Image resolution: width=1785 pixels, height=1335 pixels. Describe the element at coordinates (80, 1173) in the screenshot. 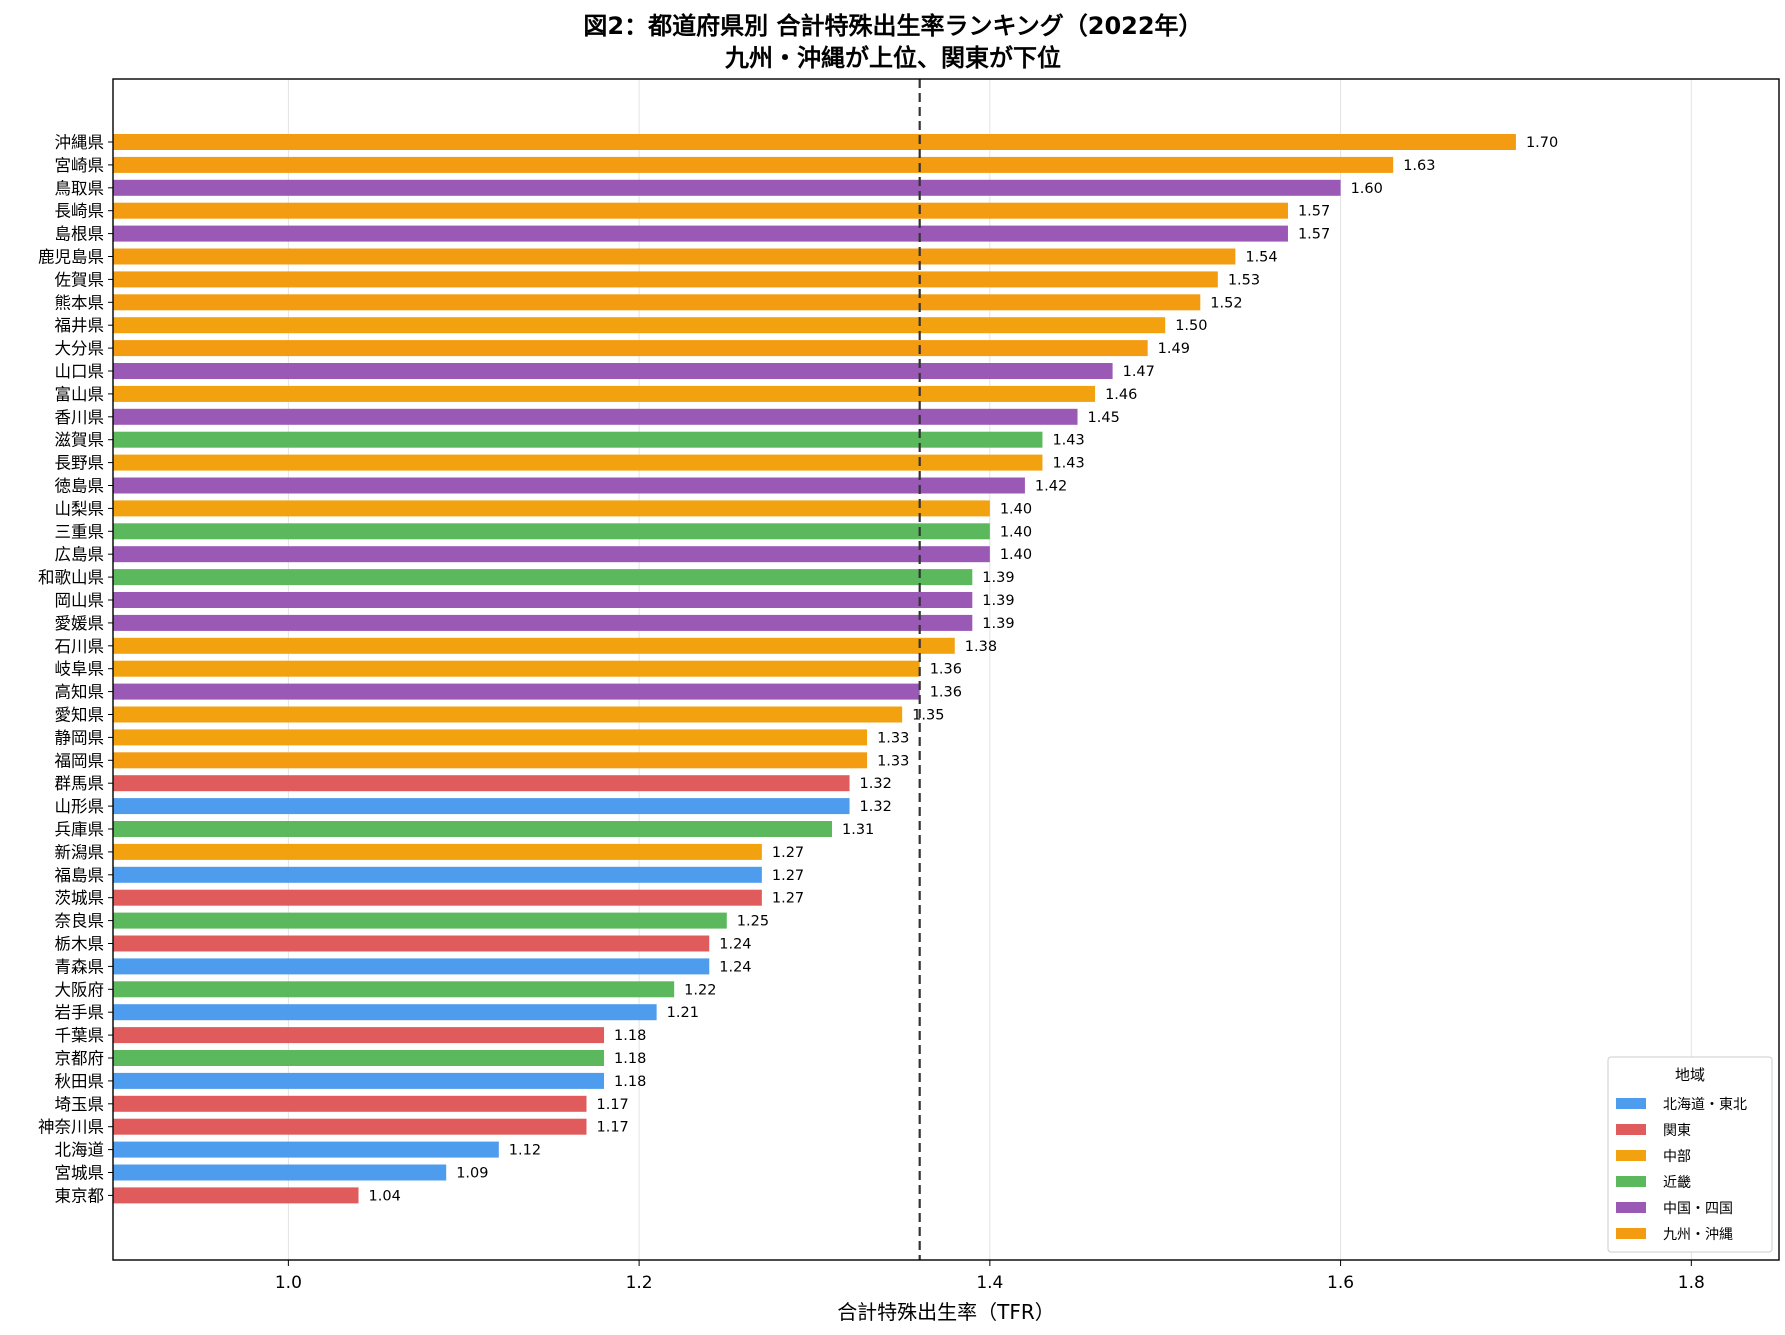

I see `category-label: 宮城県` at that location.